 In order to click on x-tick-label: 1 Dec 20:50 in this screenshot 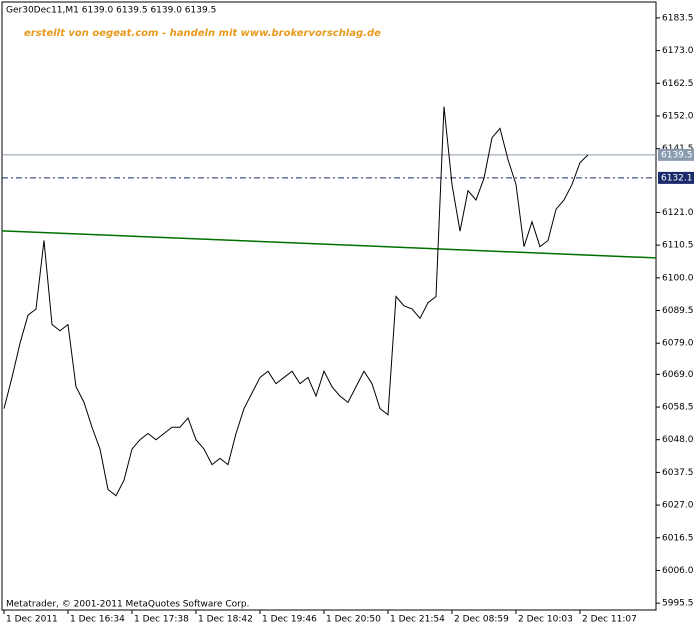, I will do `click(353, 620)`.